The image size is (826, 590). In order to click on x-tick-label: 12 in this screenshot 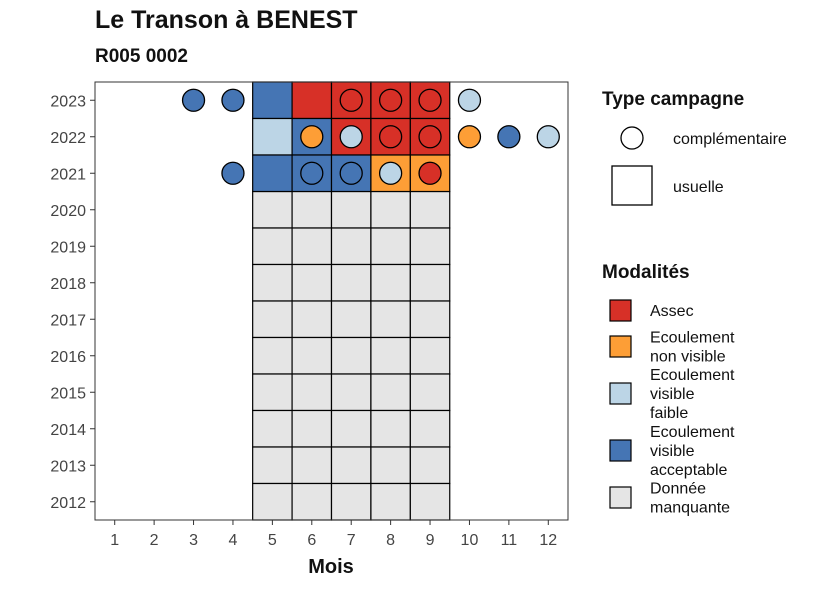, I will do `click(548, 540)`.